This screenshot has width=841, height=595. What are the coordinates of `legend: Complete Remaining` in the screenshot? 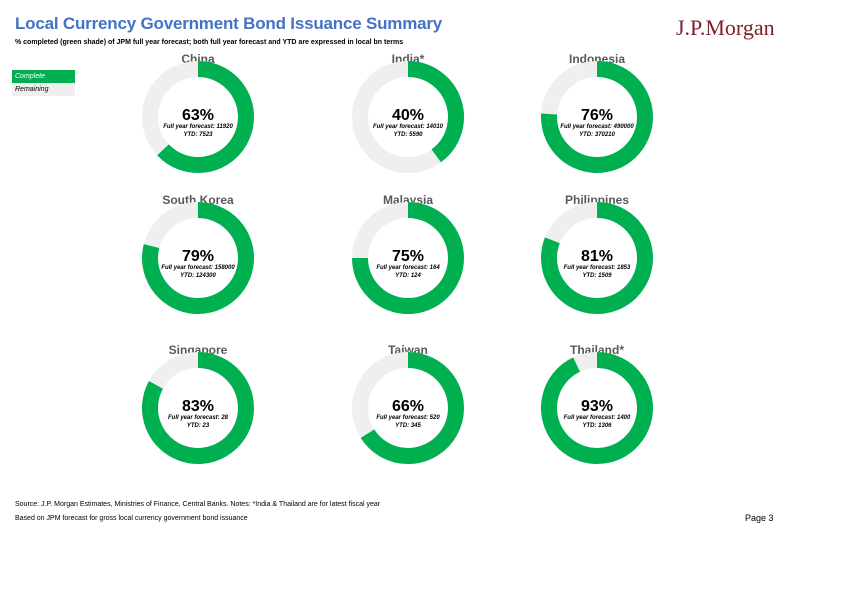 It's located at (43, 83).